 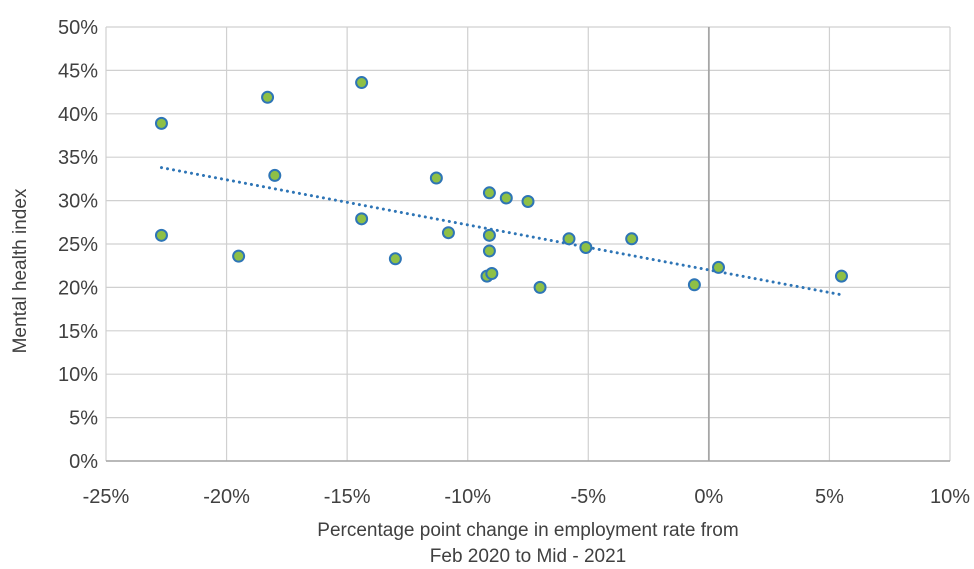 What do you see at coordinates (106, 497) in the screenshot?
I see `x-tick-label: -25%` at bounding box center [106, 497].